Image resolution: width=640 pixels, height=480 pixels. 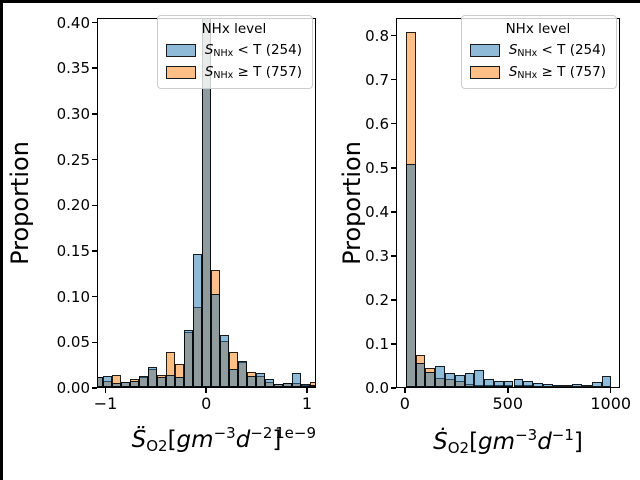 I want to click on window-edge-top, so click(x=320, y=1).